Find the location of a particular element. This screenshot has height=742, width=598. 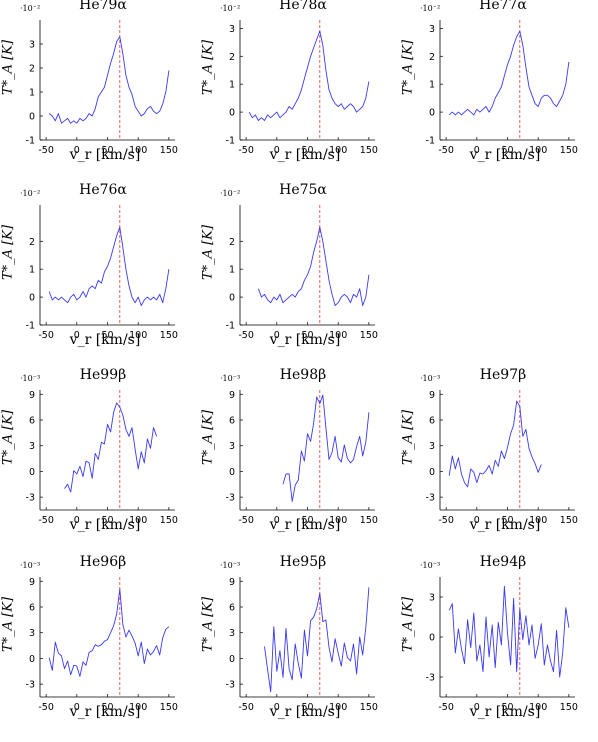

panel-title: He78α is located at coordinates (303, 6).